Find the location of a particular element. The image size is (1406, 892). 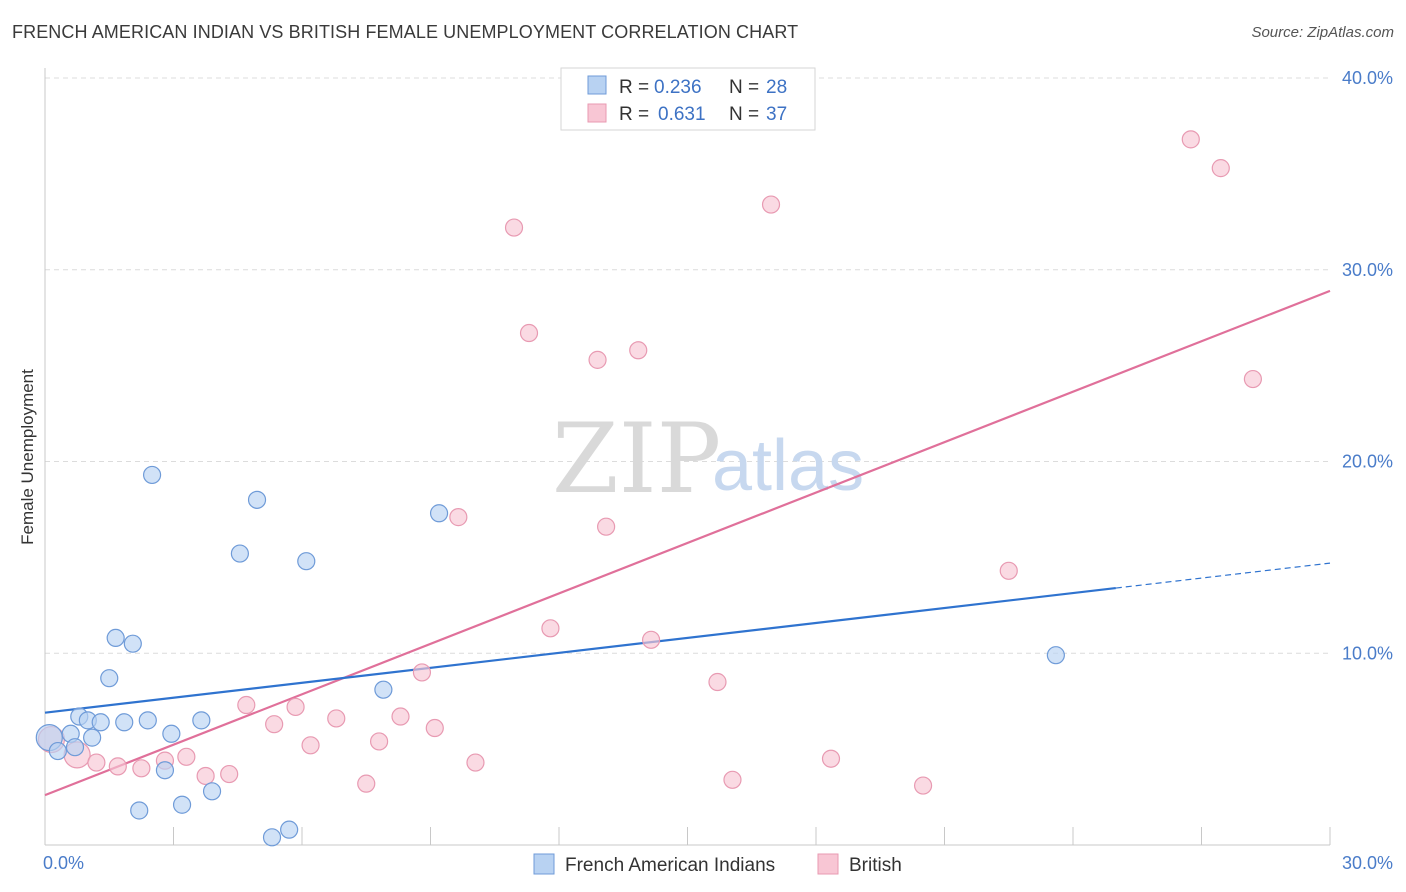

series-swatch-pink is located at coordinates (828, 864).